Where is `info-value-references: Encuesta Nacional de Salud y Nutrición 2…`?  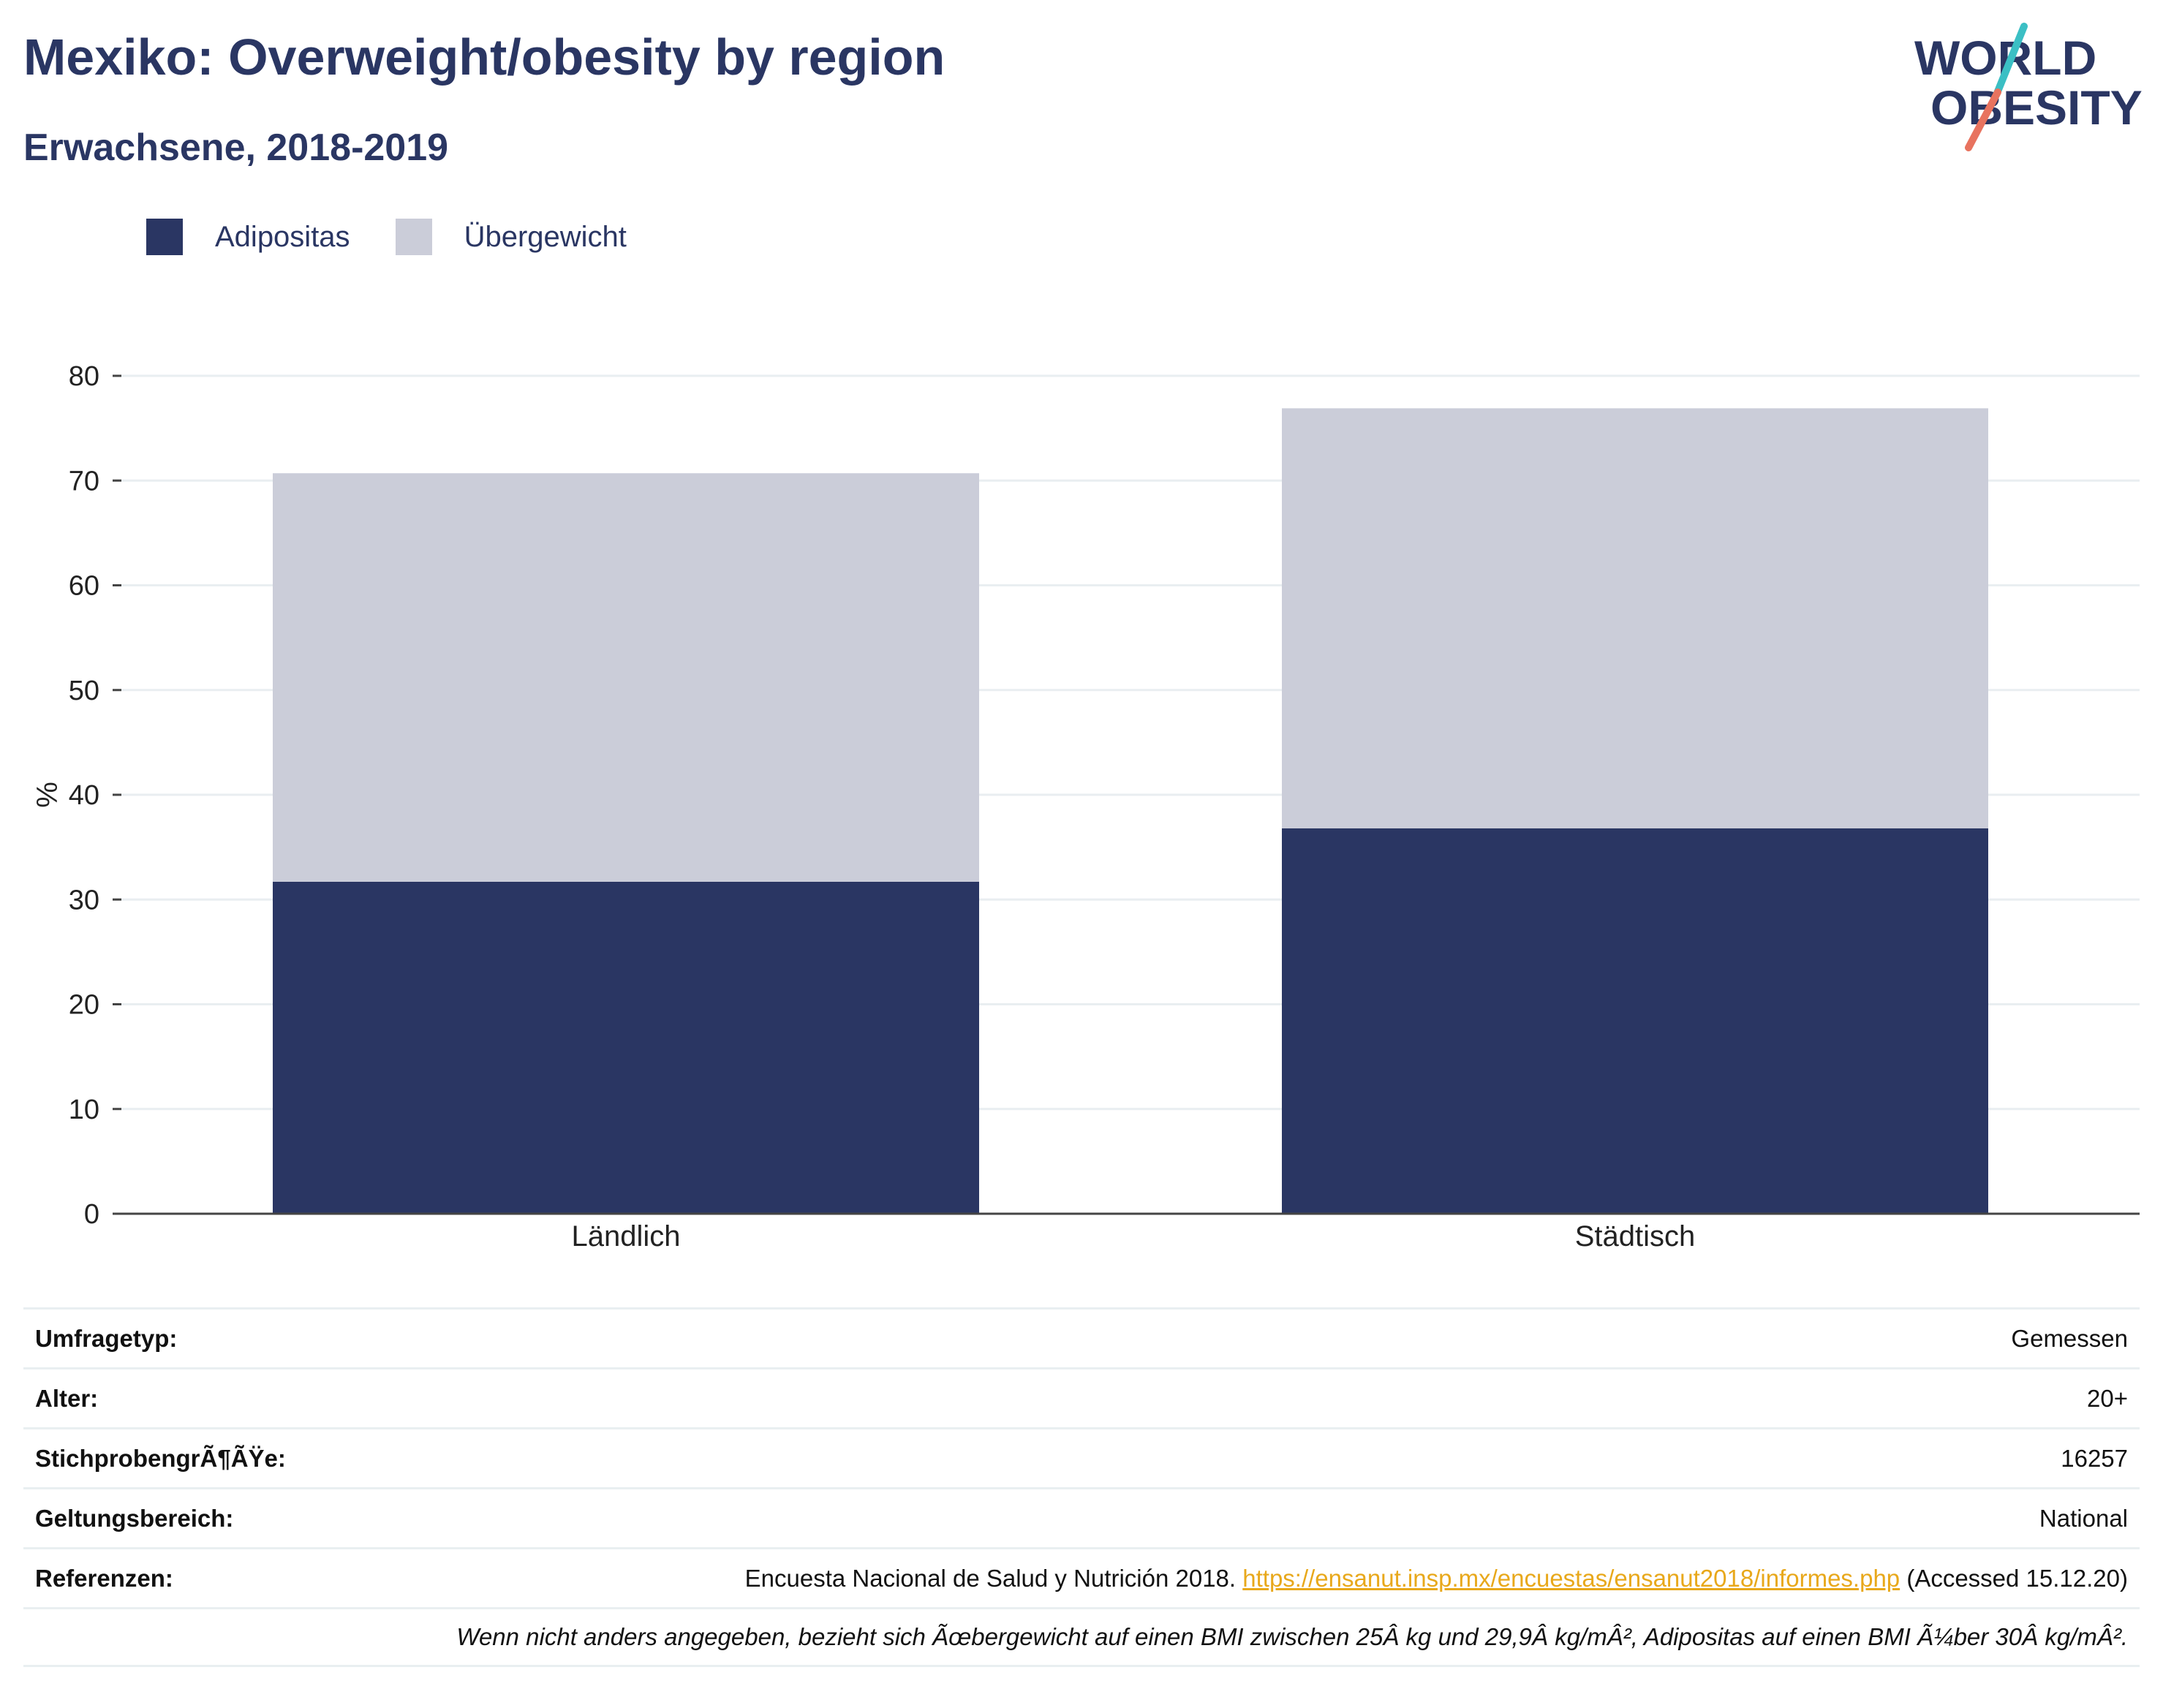
info-value-references: Encuesta Nacional de Salud y Nutrición 2… is located at coordinates (1436, 1578).